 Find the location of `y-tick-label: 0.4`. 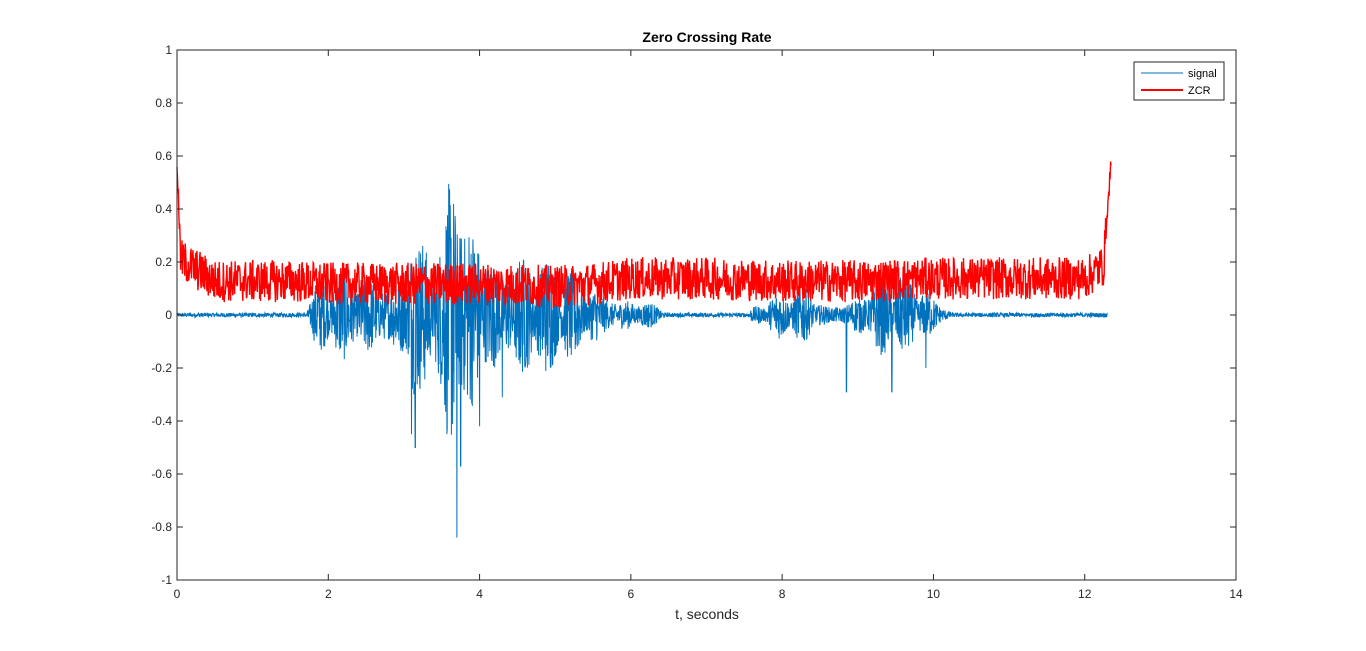

y-tick-label: 0.4 is located at coordinates (163, 209).